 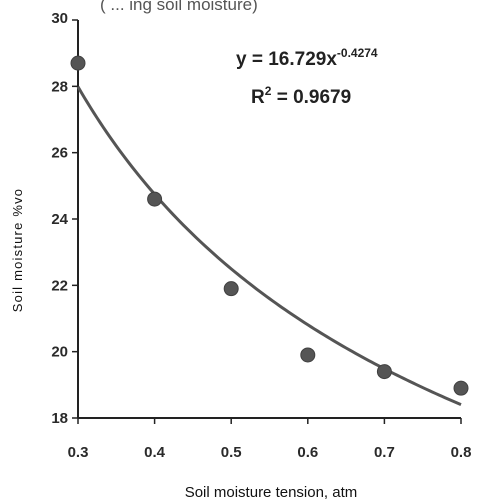 What do you see at coordinates (271, 492) in the screenshot?
I see `x-axis-title: Soil moisture tension, atm` at bounding box center [271, 492].